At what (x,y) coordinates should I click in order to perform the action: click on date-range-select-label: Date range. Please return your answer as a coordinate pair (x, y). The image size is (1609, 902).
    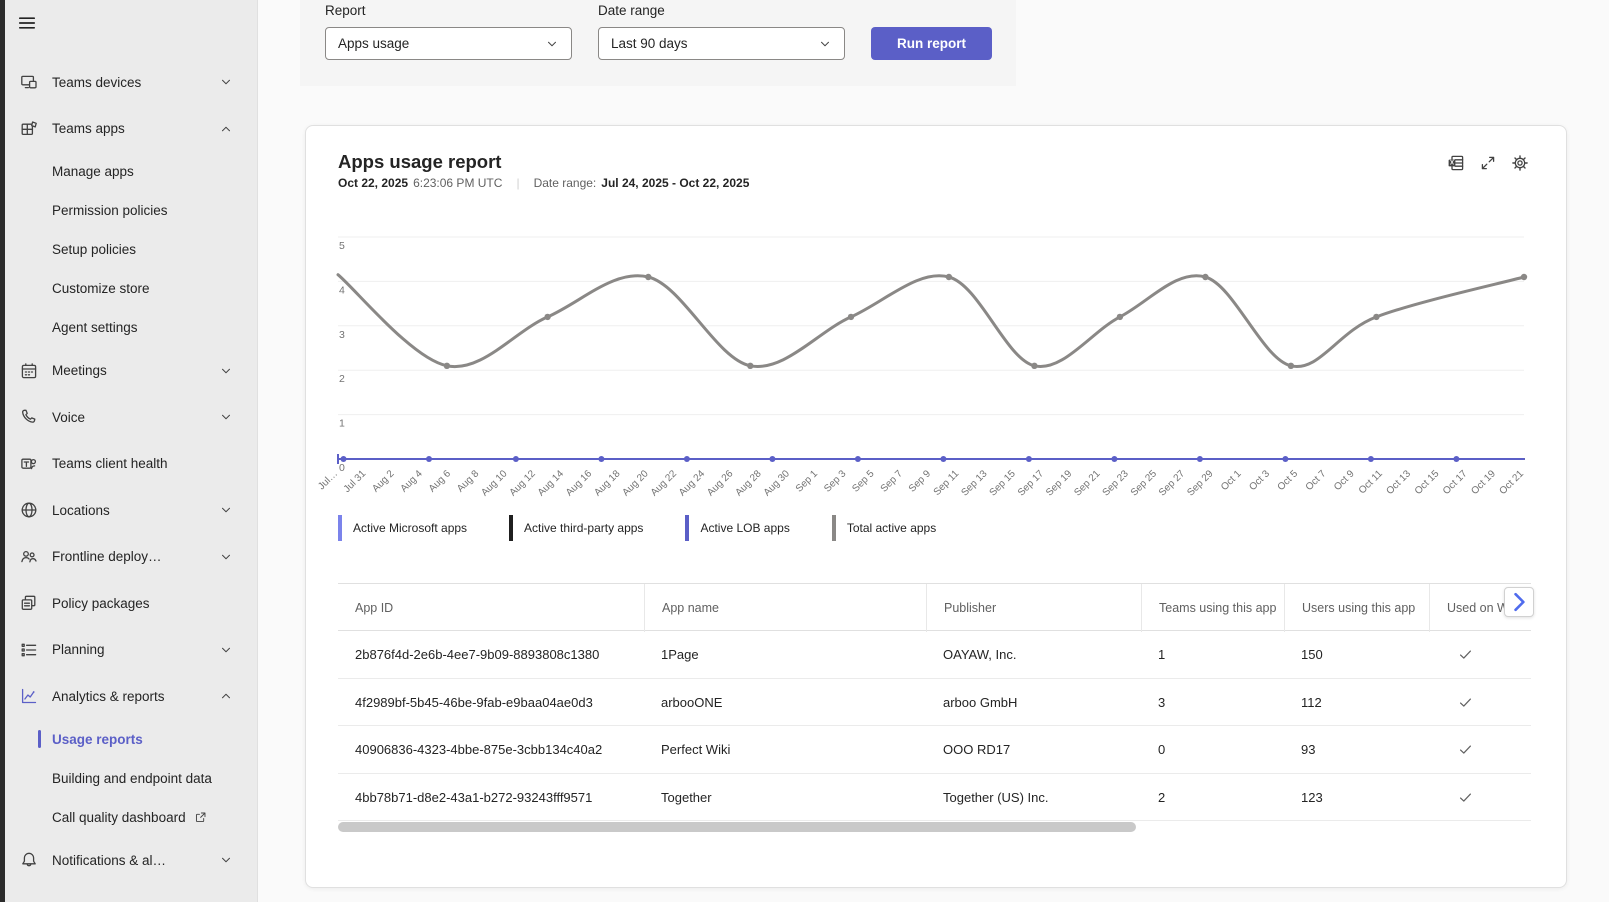
    Looking at the image, I should click on (631, 10).